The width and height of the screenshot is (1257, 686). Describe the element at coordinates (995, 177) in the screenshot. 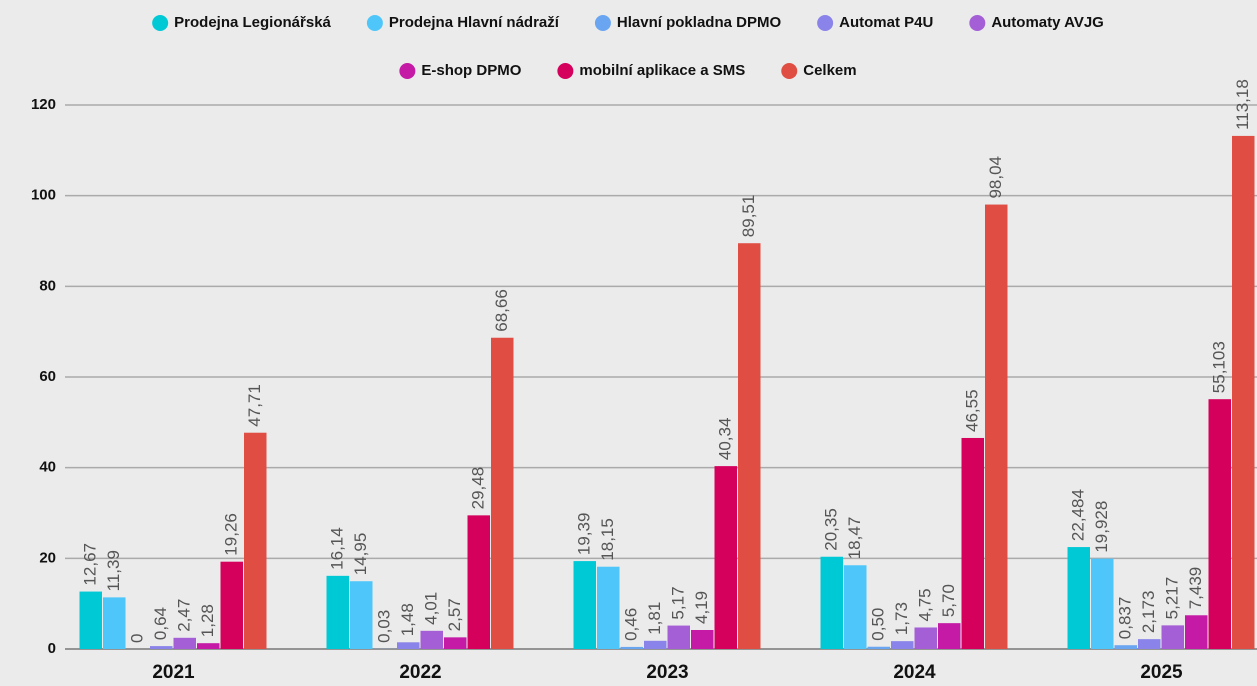

I see `value-label: 98,04` at that location.